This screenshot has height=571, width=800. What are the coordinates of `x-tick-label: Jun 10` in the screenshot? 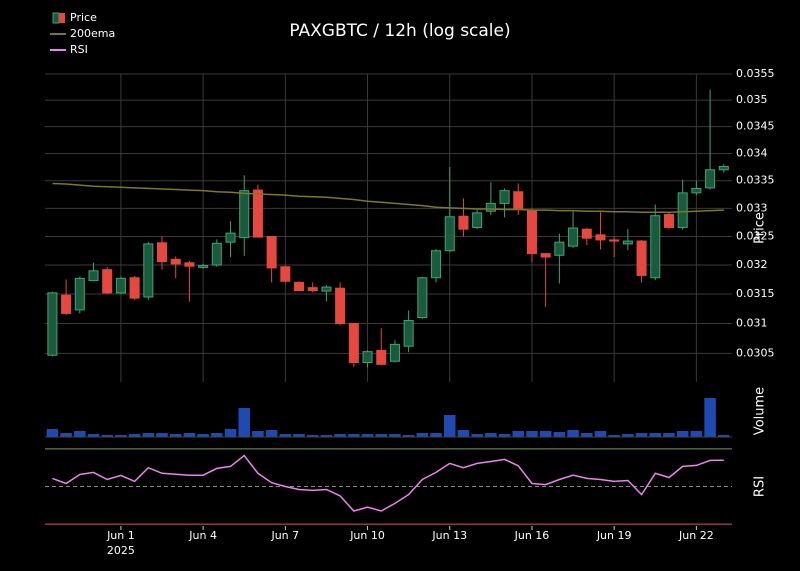 It's located at (367, 535).